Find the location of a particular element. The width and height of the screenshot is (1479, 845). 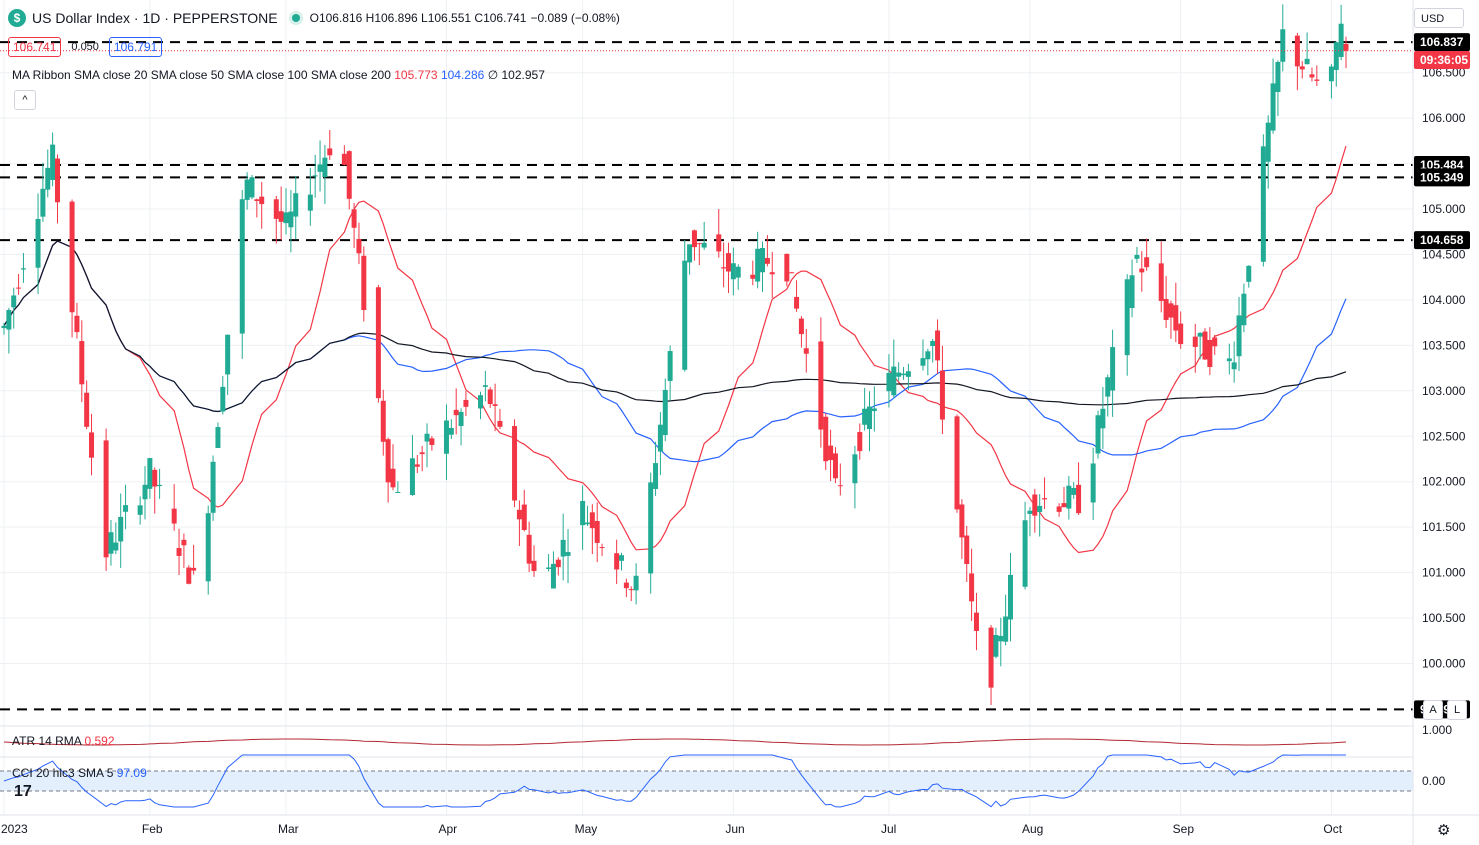

countdown-badge-label: 09:36:05 is located at coordinates (1444, 60).